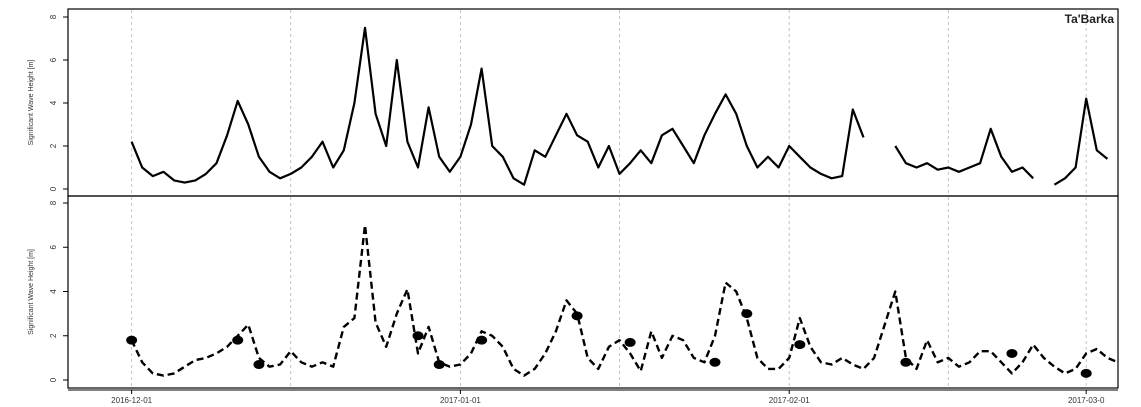 This screenshot has width=1141, height=407. What do you see at coordinates (53, 202) in the screenshot?
I see `y-tick-label-1-4: 8` at bounding box center [53, 202].